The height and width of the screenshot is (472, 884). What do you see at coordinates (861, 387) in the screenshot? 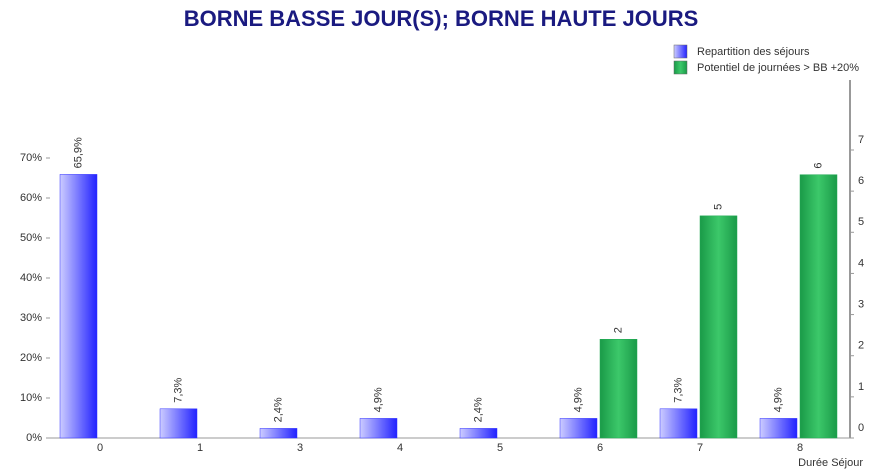
I see `y2-tick-label: 1` at bounding box center [861, 387].